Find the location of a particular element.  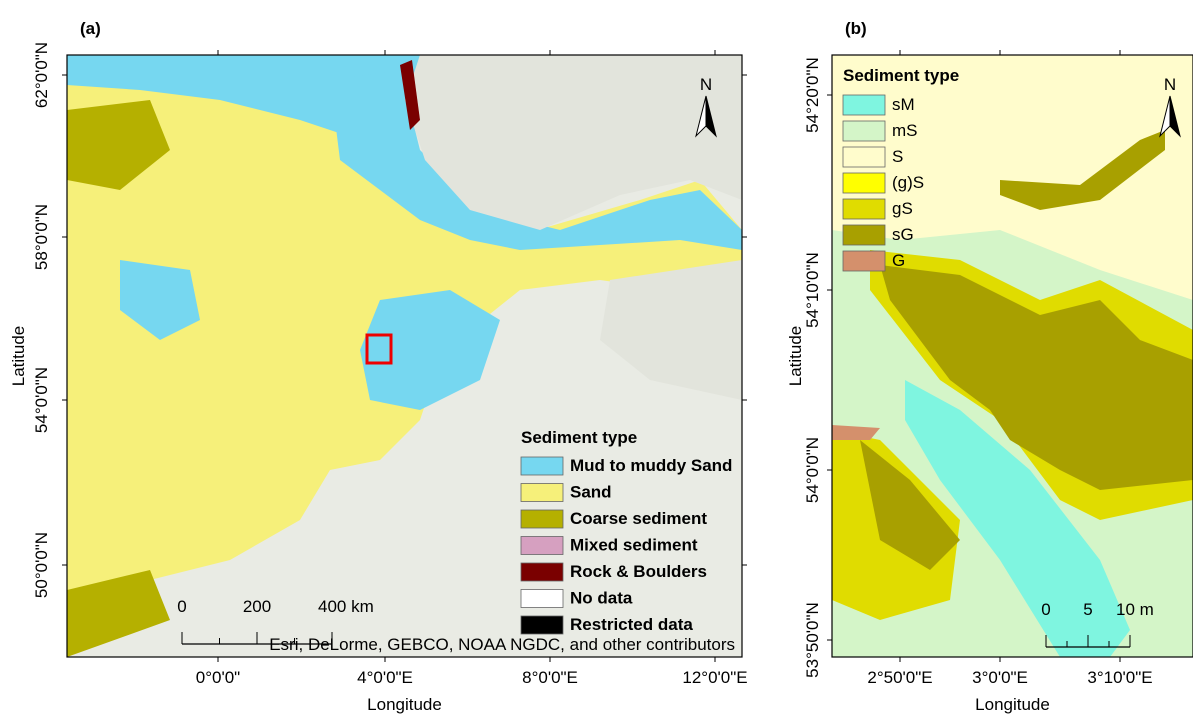

lon-label: 3°10'0"E is located at coordinates (1119, 677).